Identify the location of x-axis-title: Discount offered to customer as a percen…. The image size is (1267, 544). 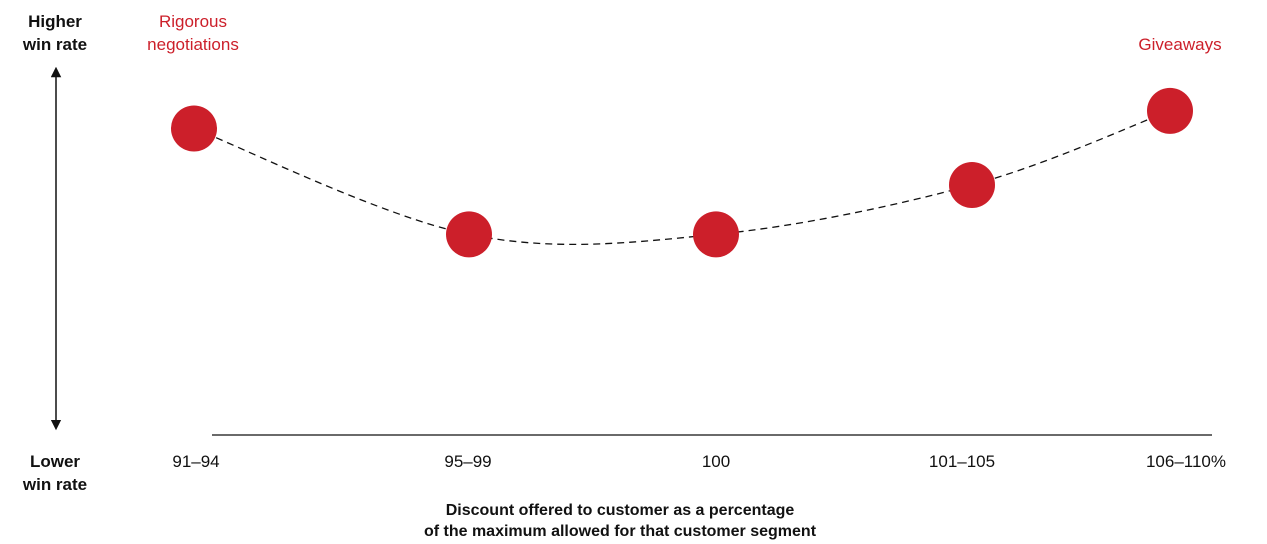
(620, 521).